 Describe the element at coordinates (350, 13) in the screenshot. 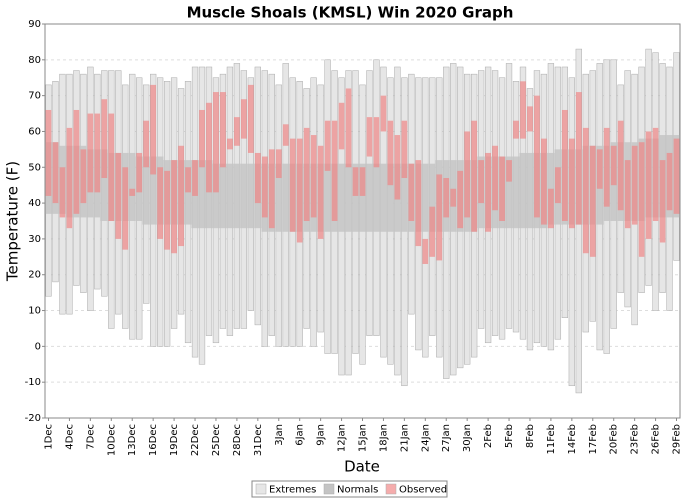

I see `chart-title: Muscle Shoals (KMSL) Win 2020 Graph` at that location.